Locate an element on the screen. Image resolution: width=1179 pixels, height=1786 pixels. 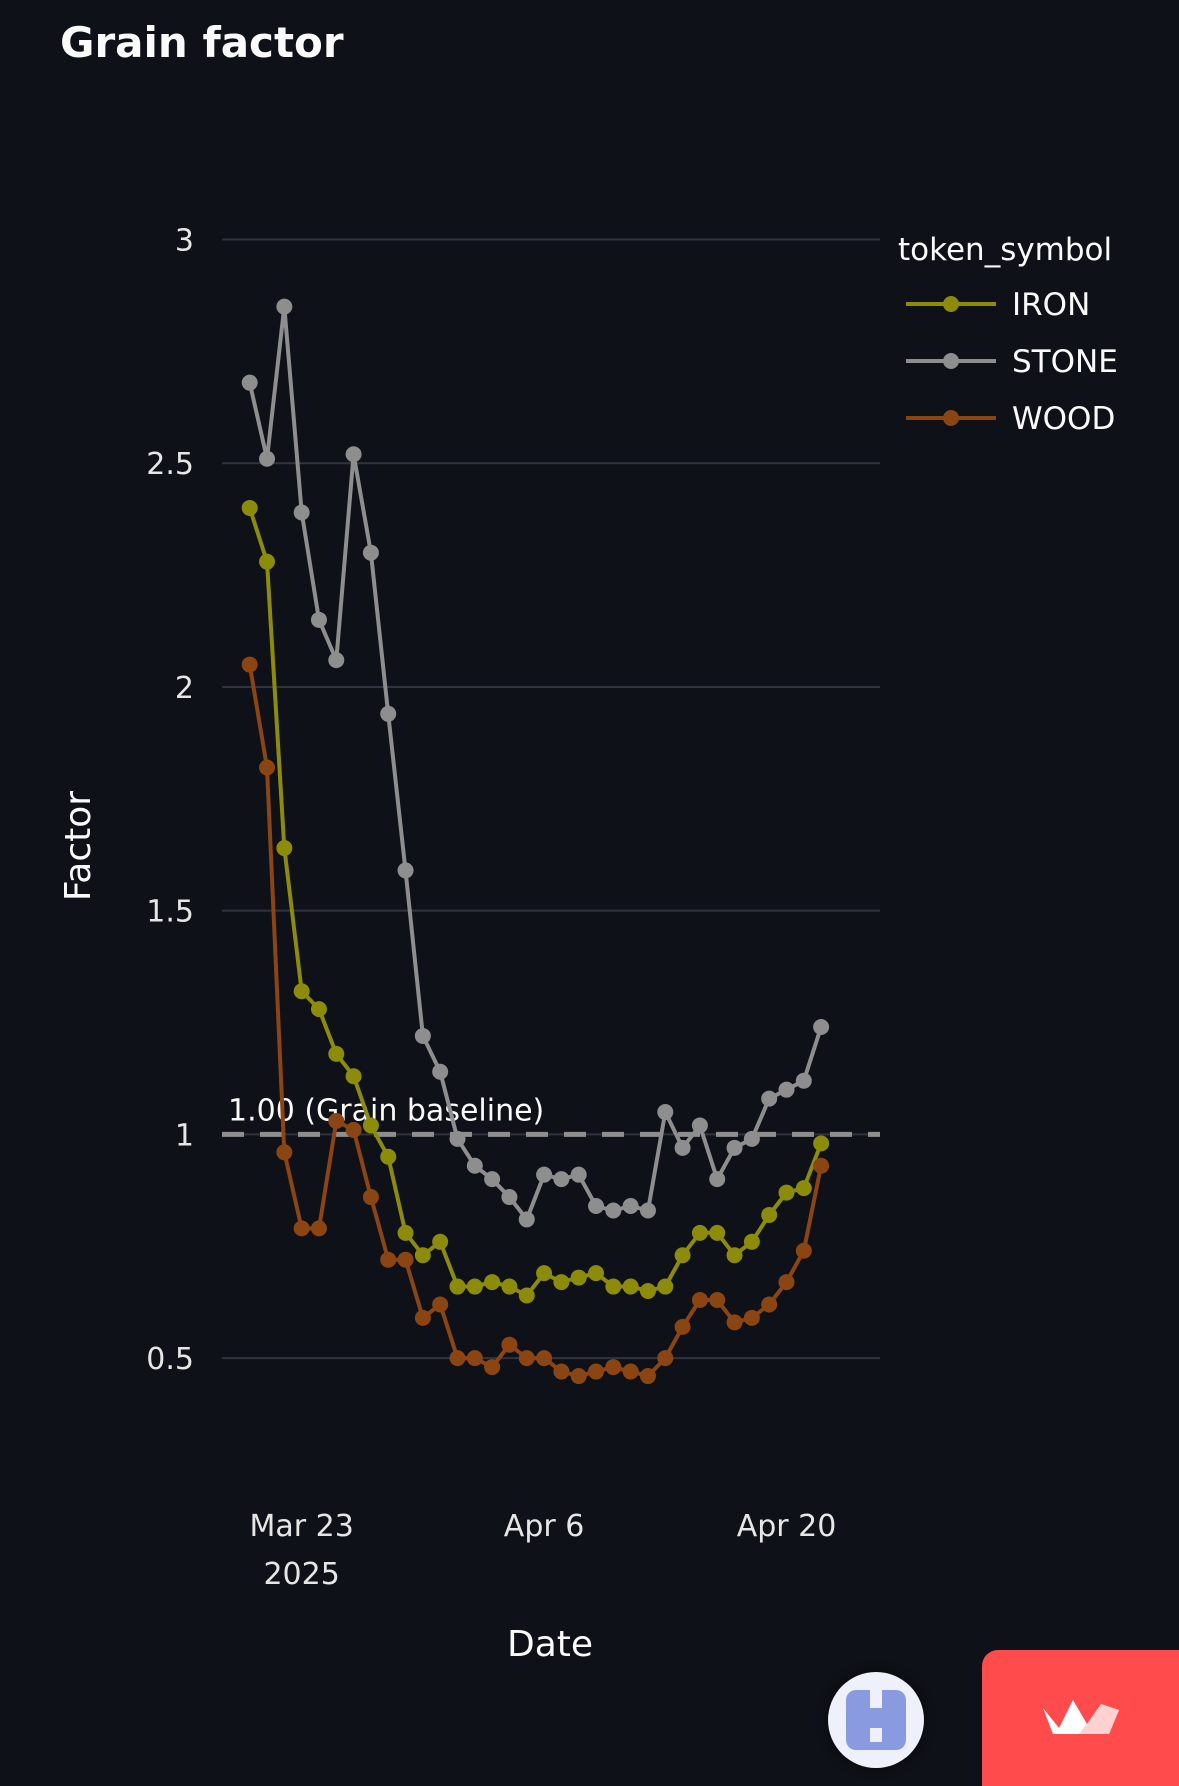
x-tick-sublabel: 2025 is located at coordinates (301, 1574).